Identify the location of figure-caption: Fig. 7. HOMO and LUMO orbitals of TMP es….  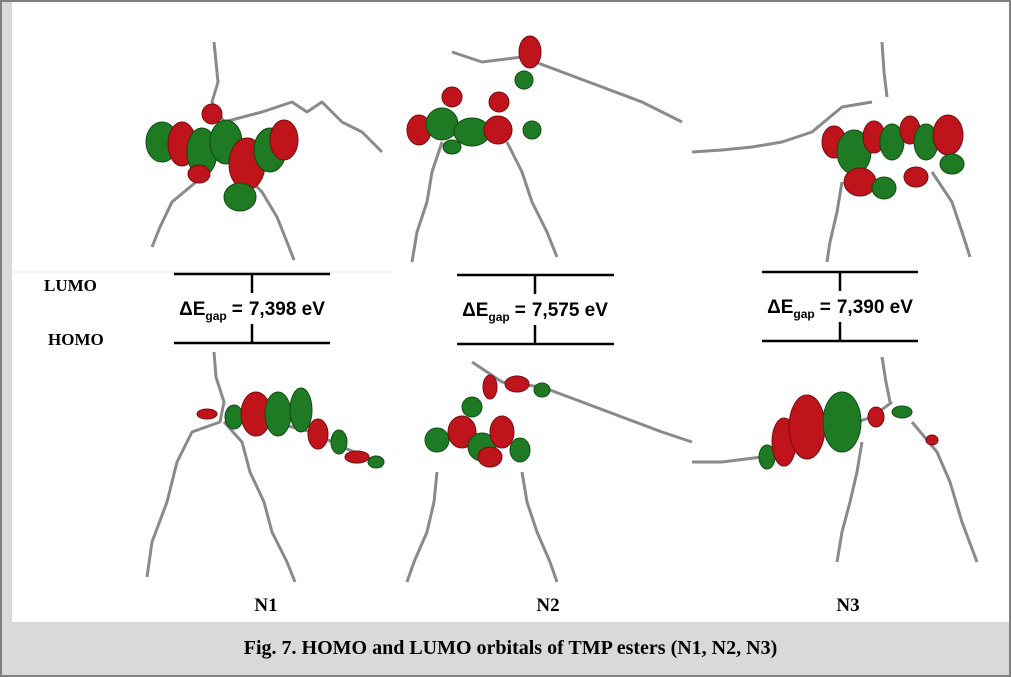
(510, 648).